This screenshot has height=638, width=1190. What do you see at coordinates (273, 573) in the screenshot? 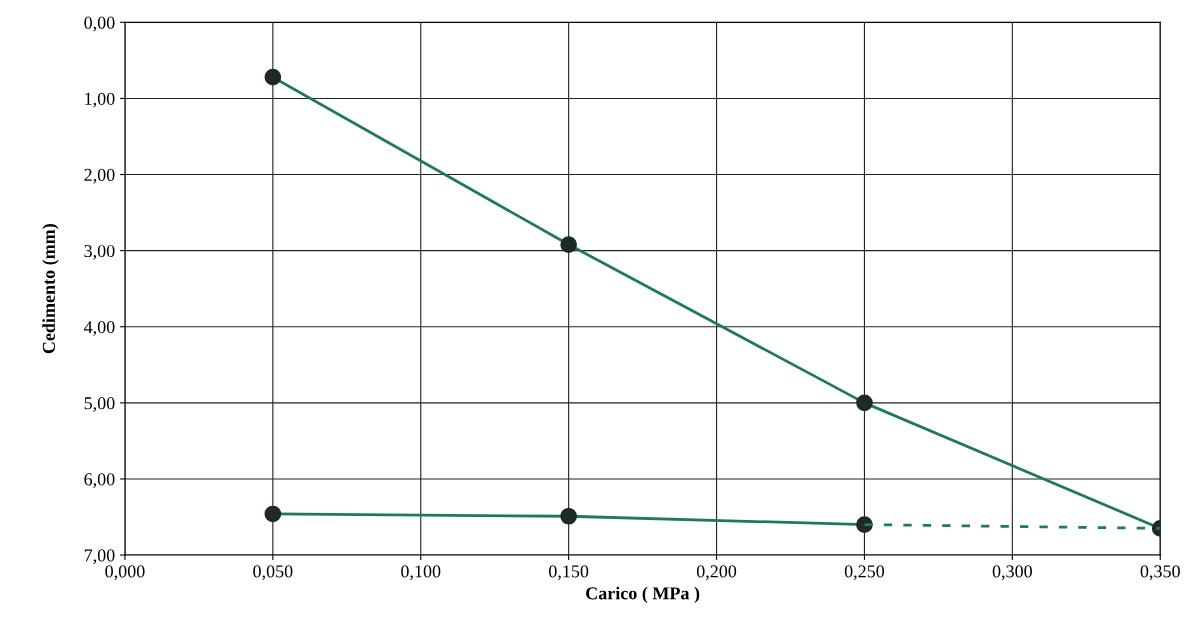
I see `x-tick-label: 0,050` at bounding box center [273, 573].